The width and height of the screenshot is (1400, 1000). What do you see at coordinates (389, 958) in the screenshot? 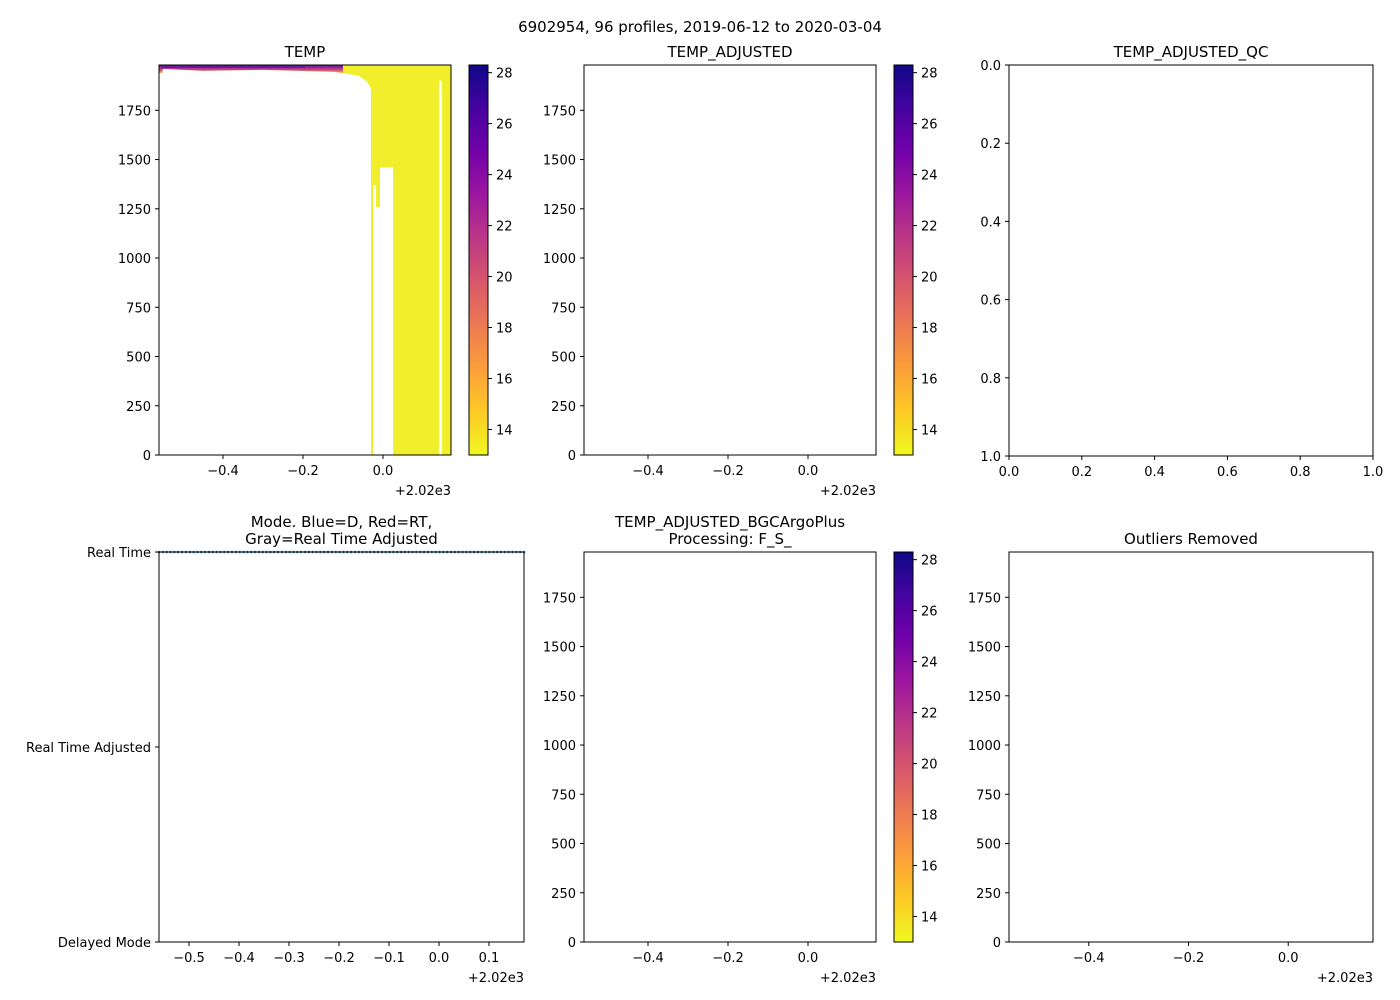
I see `x-tick-label: −0.1` at bounding box center [389, 958].